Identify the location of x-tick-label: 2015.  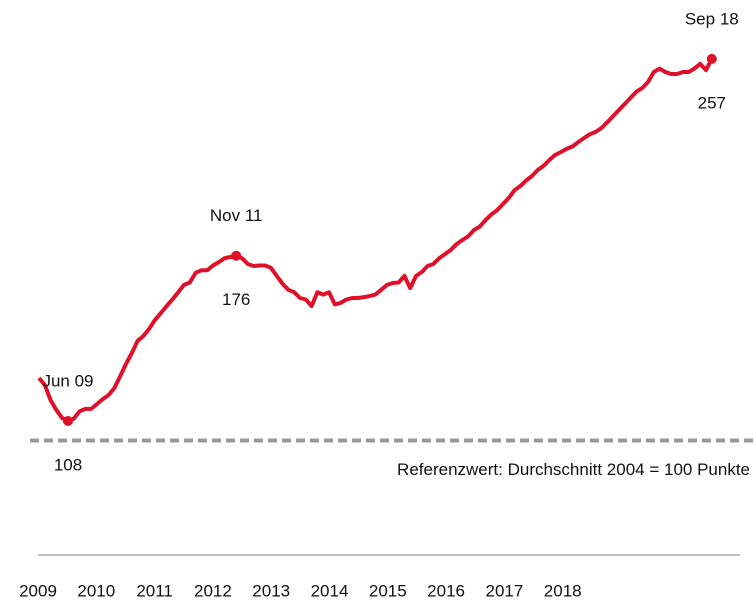
(388, 590).